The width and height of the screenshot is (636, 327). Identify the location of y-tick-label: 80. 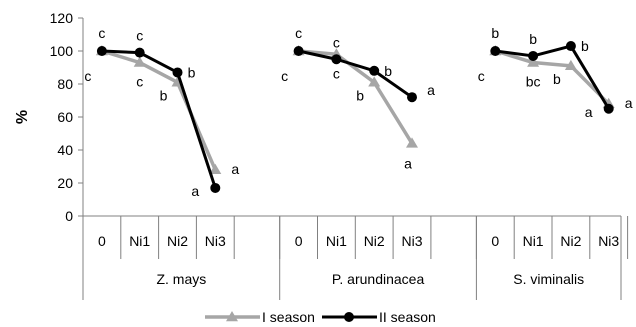
(65, 84).